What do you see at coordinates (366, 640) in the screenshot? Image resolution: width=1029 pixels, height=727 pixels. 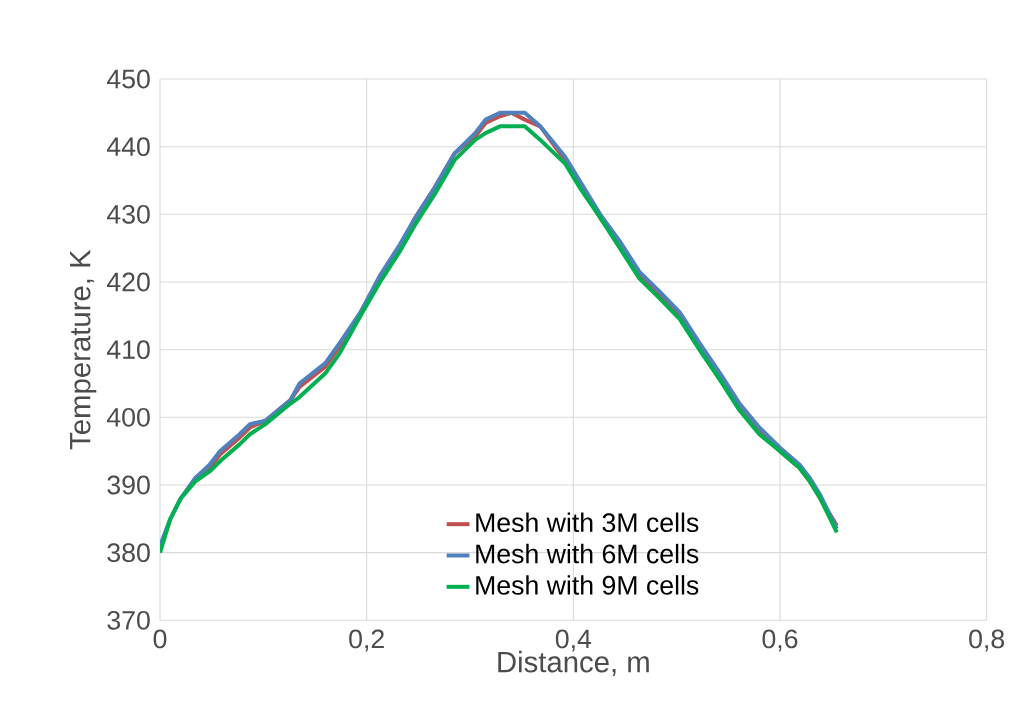 I see `x-tick-label: 0,2` at bounding box center [366, 640].